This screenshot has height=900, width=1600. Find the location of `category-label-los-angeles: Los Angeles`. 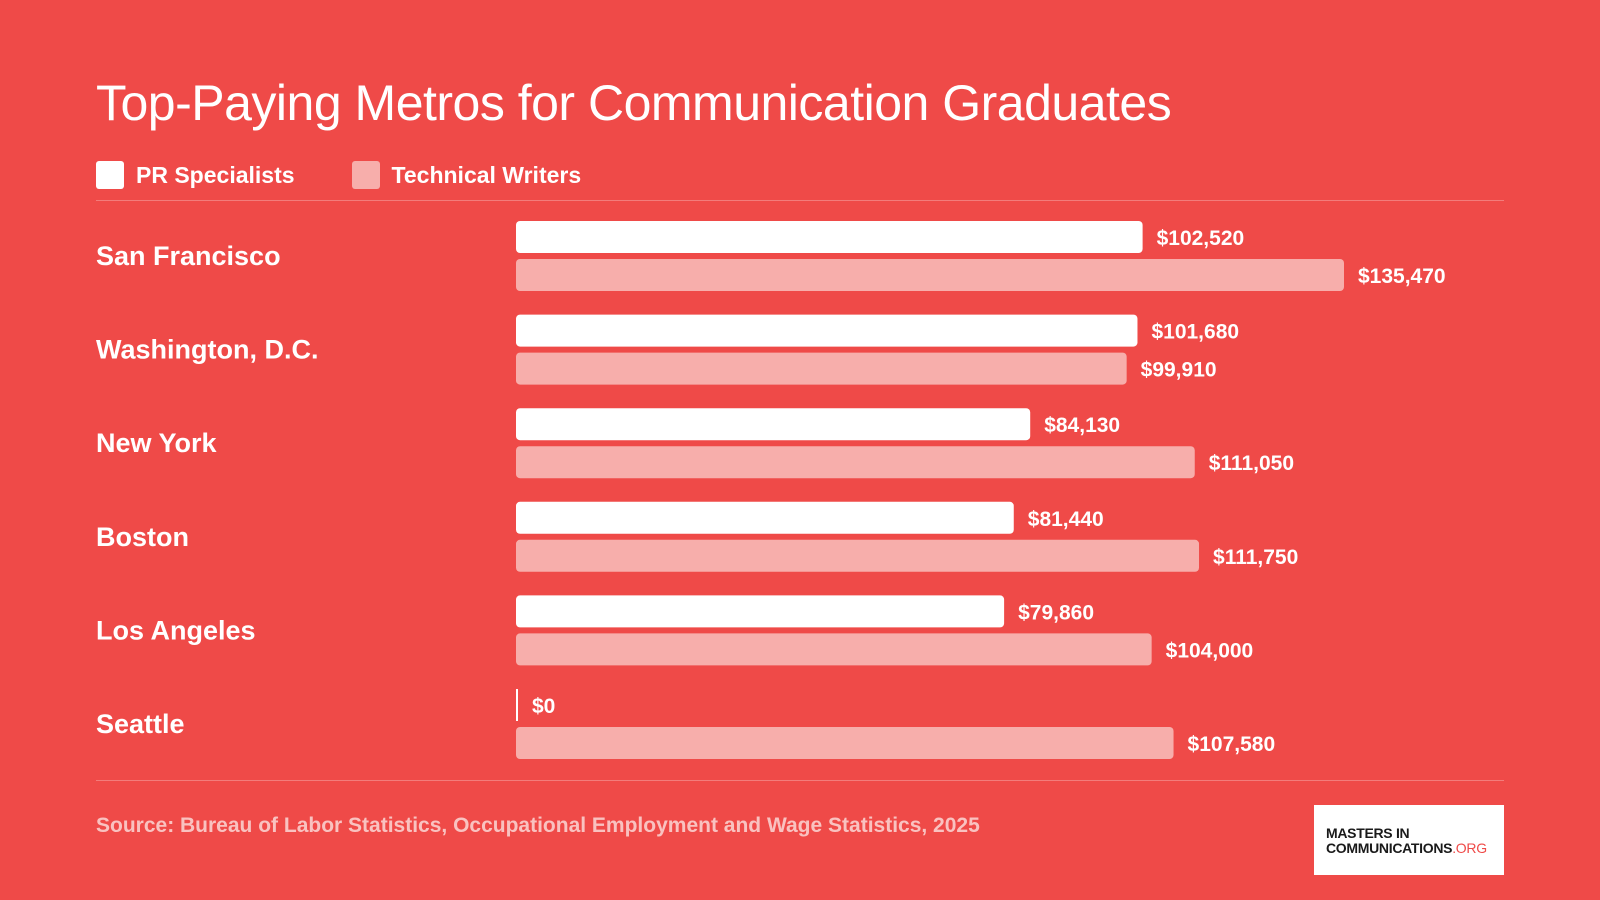

category-label-los-angeles: Los Angeles is located at coordinates (176, 630).